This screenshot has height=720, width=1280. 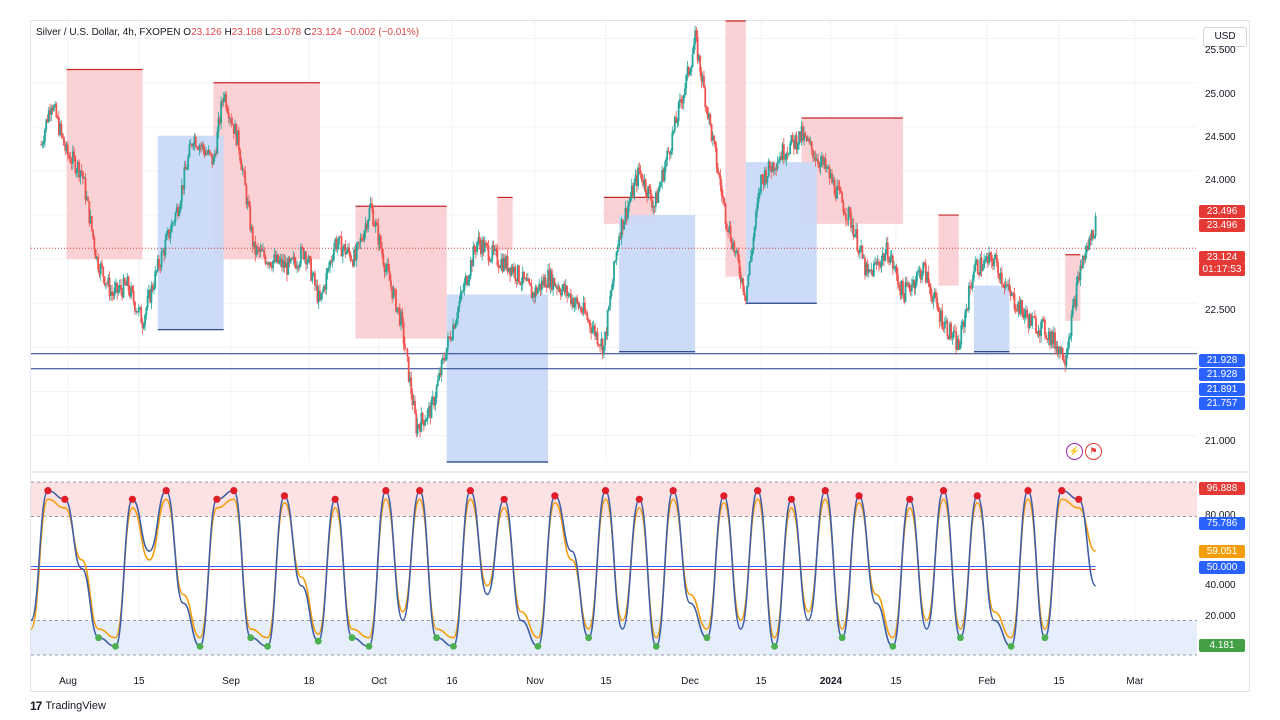 I want to click on flash-icon: ⚡, so click(x=1074, y=451).